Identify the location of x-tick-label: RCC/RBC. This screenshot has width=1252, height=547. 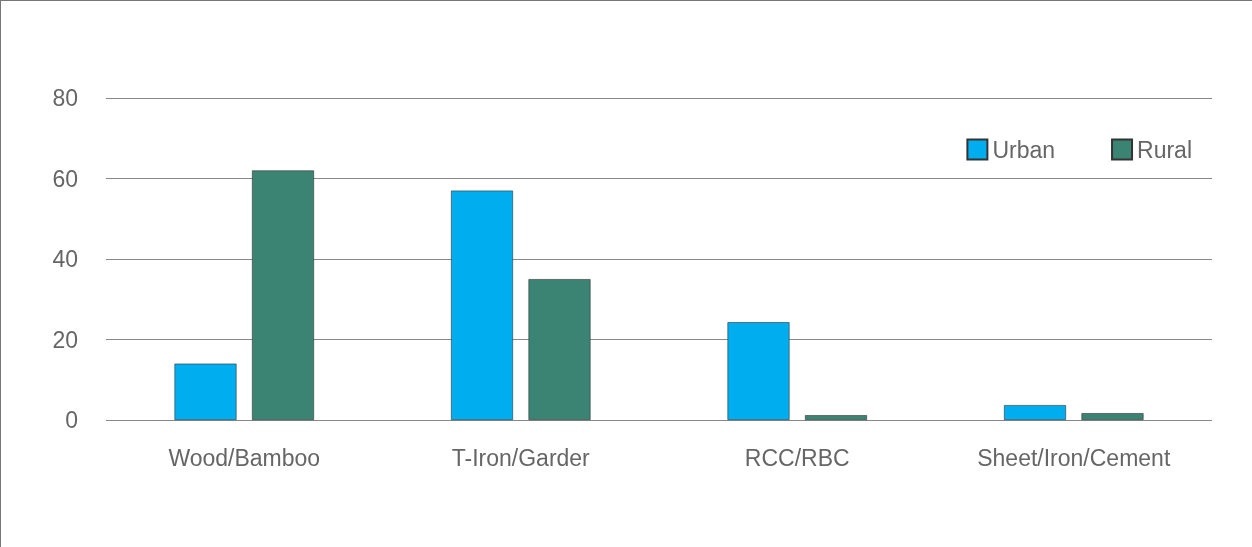
(797, 457).